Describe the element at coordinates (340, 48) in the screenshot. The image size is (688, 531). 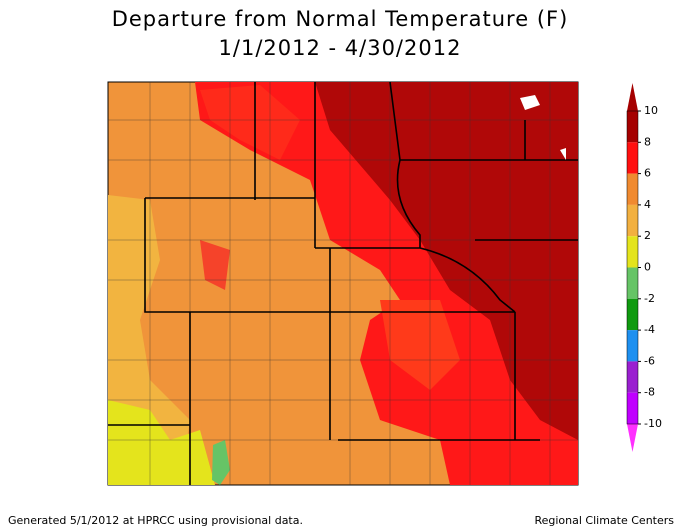
I see `subtitle: 1/1/2012 - 4/30/2012` at that location.